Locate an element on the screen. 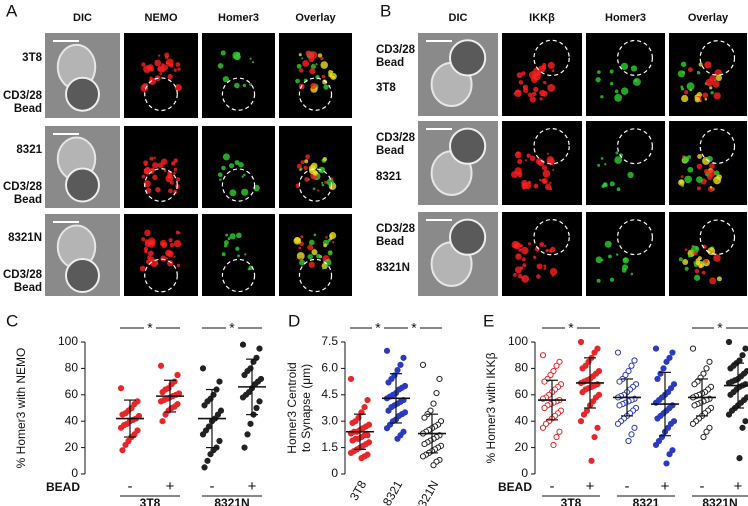  row-label: 3T8 is located at coordinates (32, 57).